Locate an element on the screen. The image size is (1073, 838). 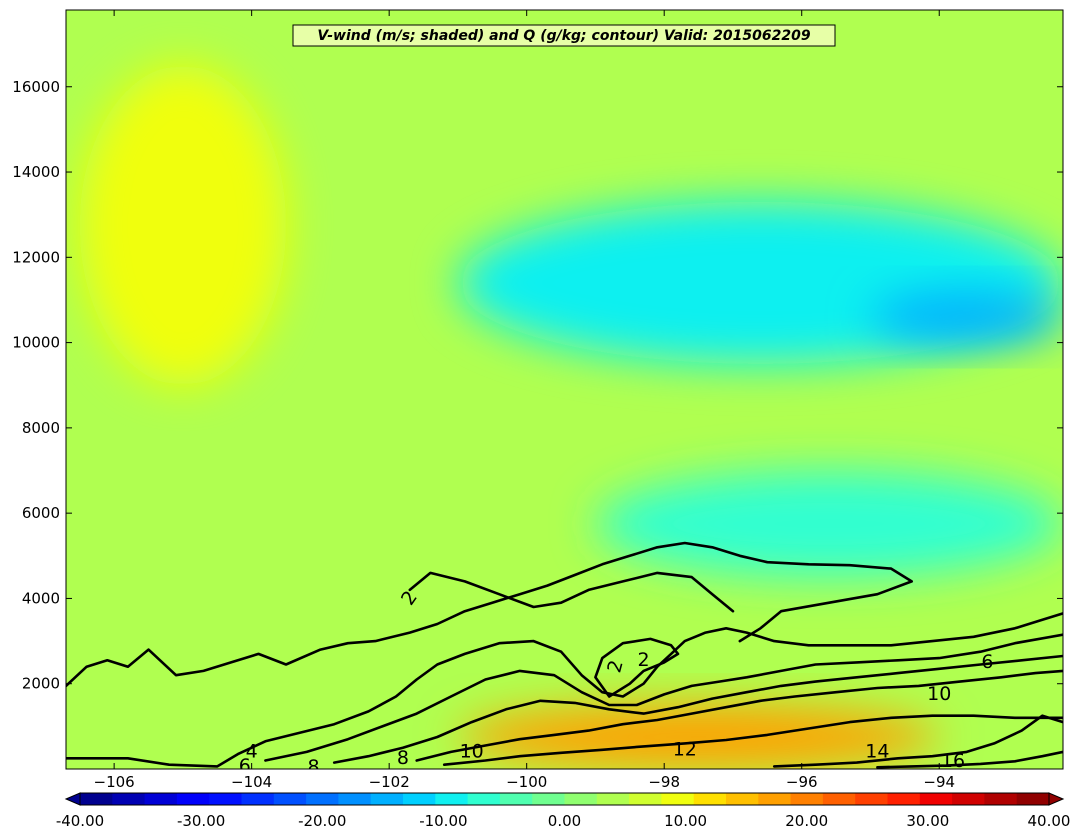
y-tick-label: 14000 is located at coordinates (36, 172).